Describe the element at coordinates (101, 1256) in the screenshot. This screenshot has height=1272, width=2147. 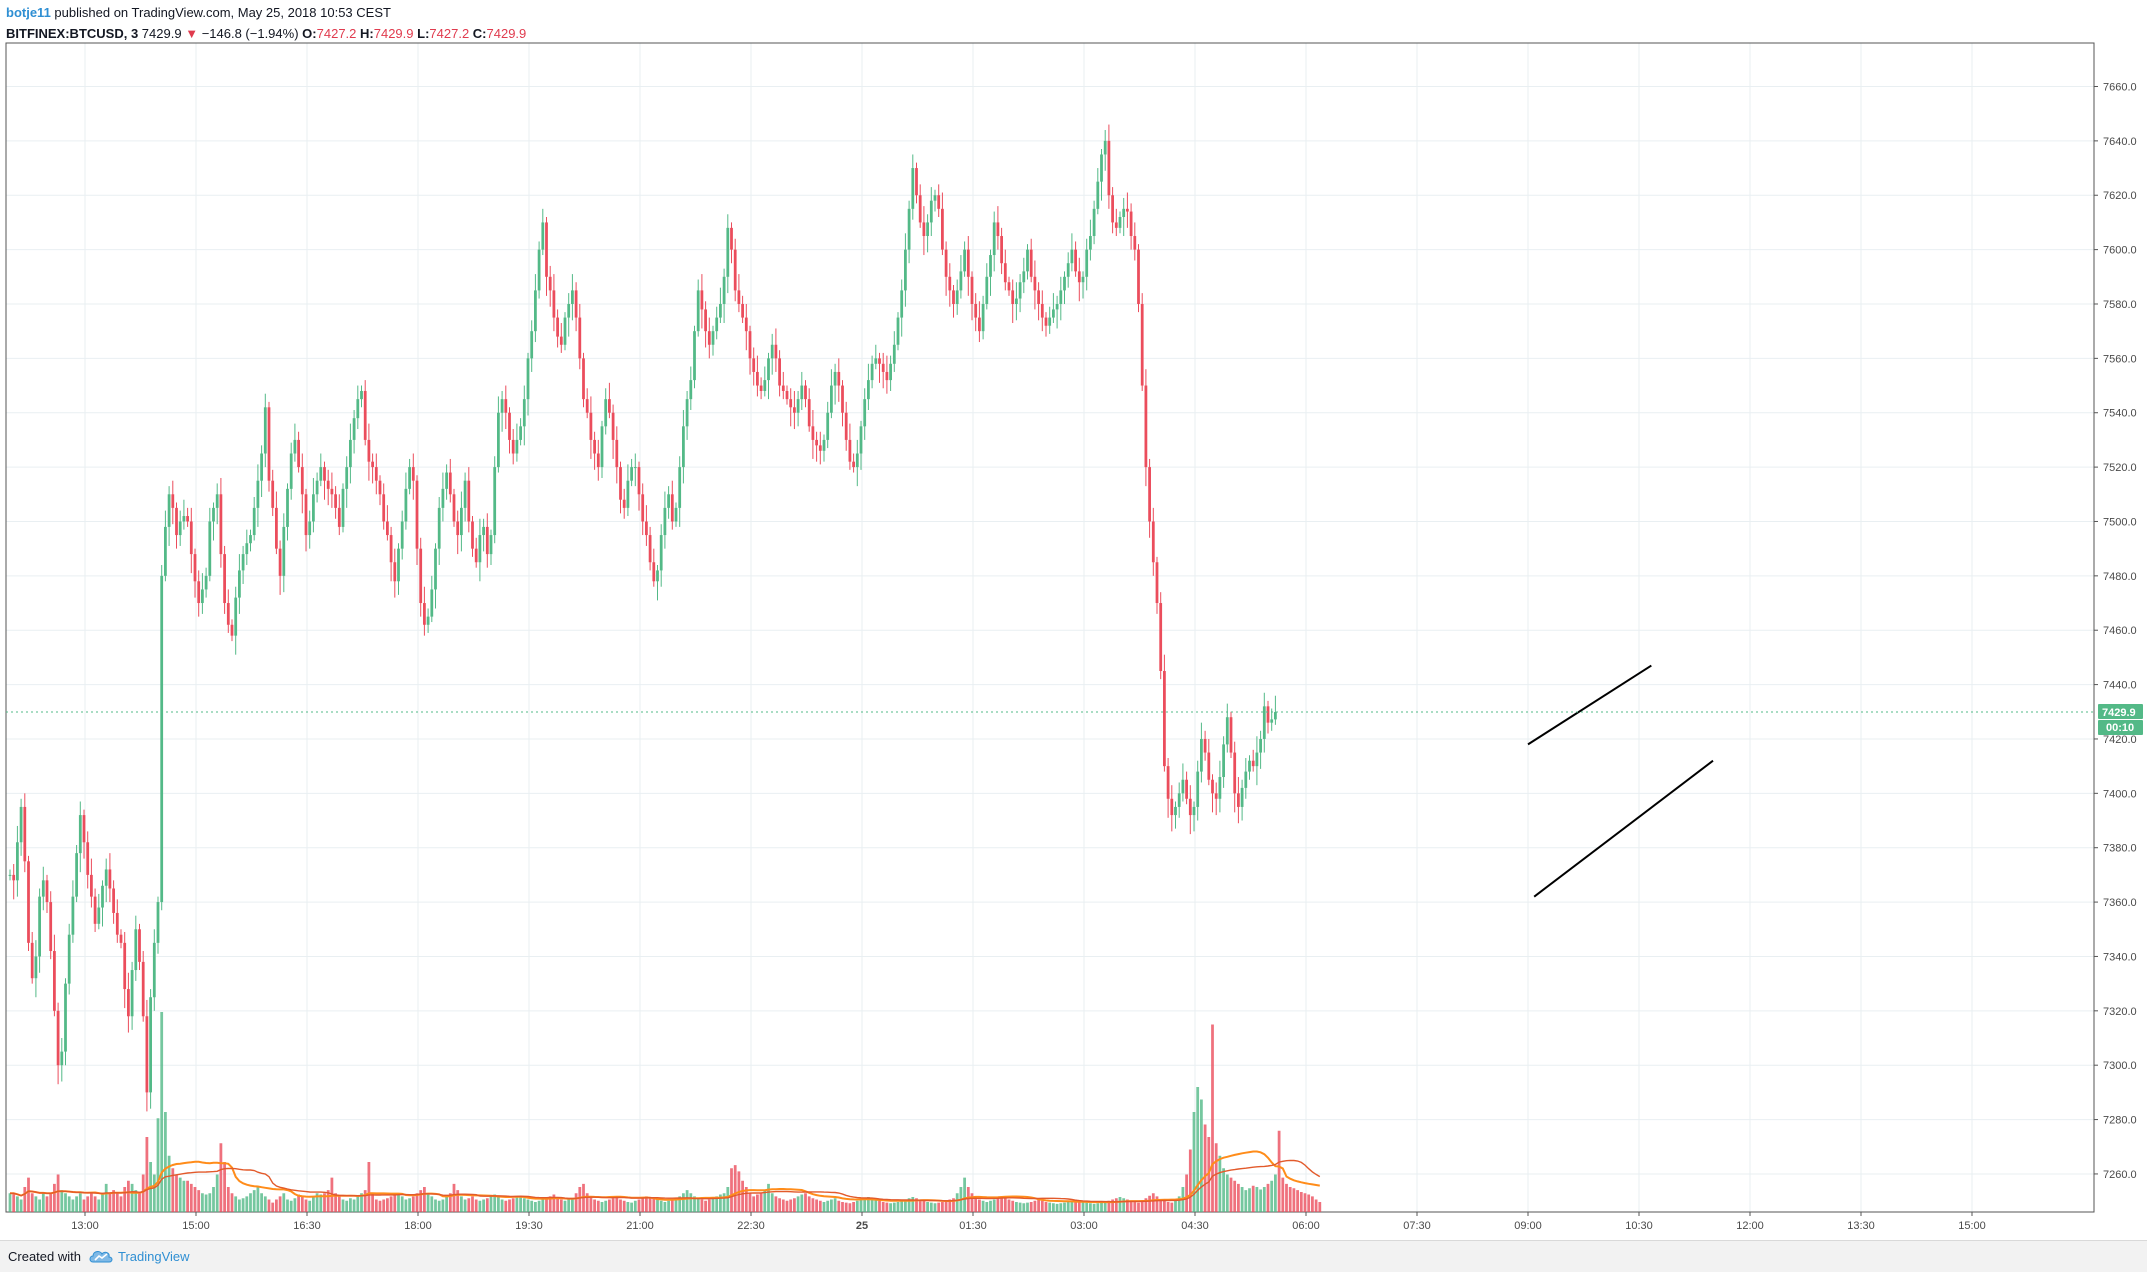
I see `tradingview-cloud-icon` at that location.